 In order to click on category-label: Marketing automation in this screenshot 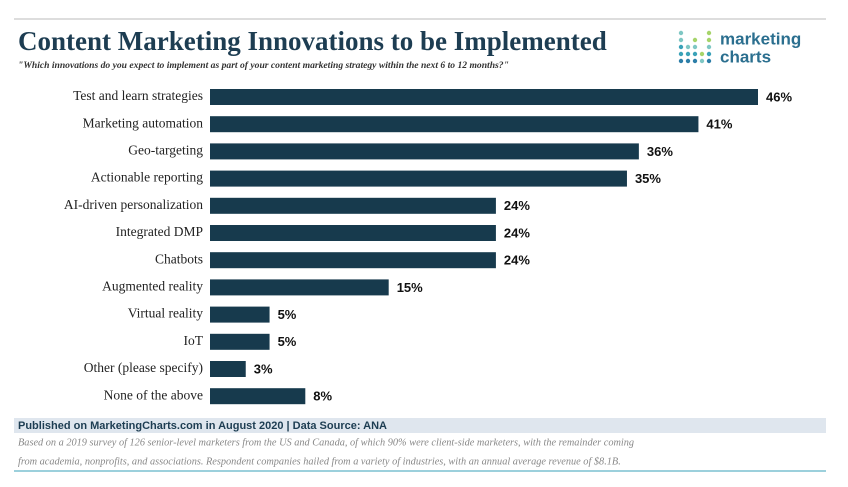, I will do `click(143, 122)`.